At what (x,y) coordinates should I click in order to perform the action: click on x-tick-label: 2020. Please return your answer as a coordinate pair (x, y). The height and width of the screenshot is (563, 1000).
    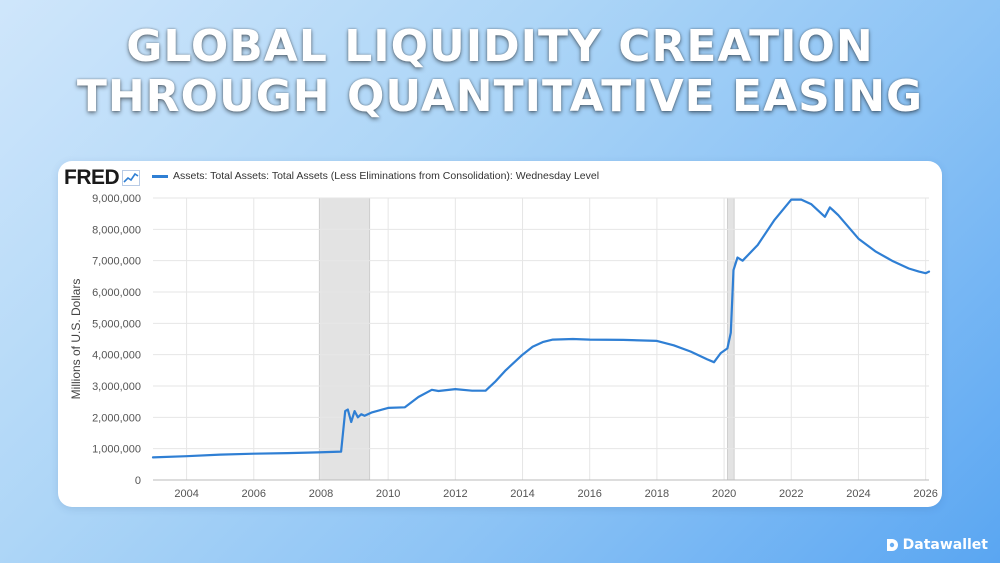
    Looking at the image, I should click on (724, 494).